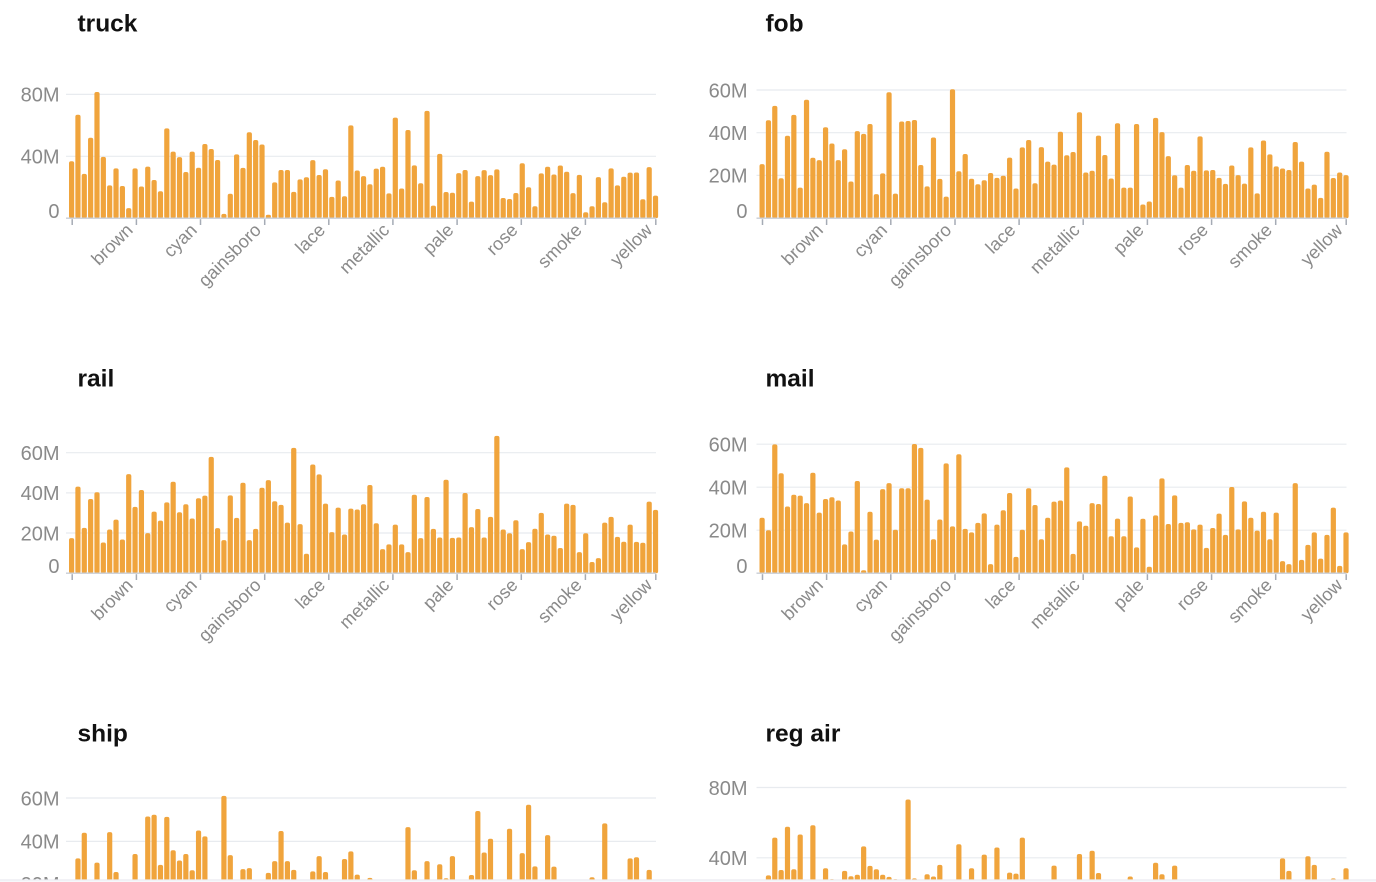  Describe the element at coordinates (785, 24) in the screenshot. I see `svg-text: fob` at that location.